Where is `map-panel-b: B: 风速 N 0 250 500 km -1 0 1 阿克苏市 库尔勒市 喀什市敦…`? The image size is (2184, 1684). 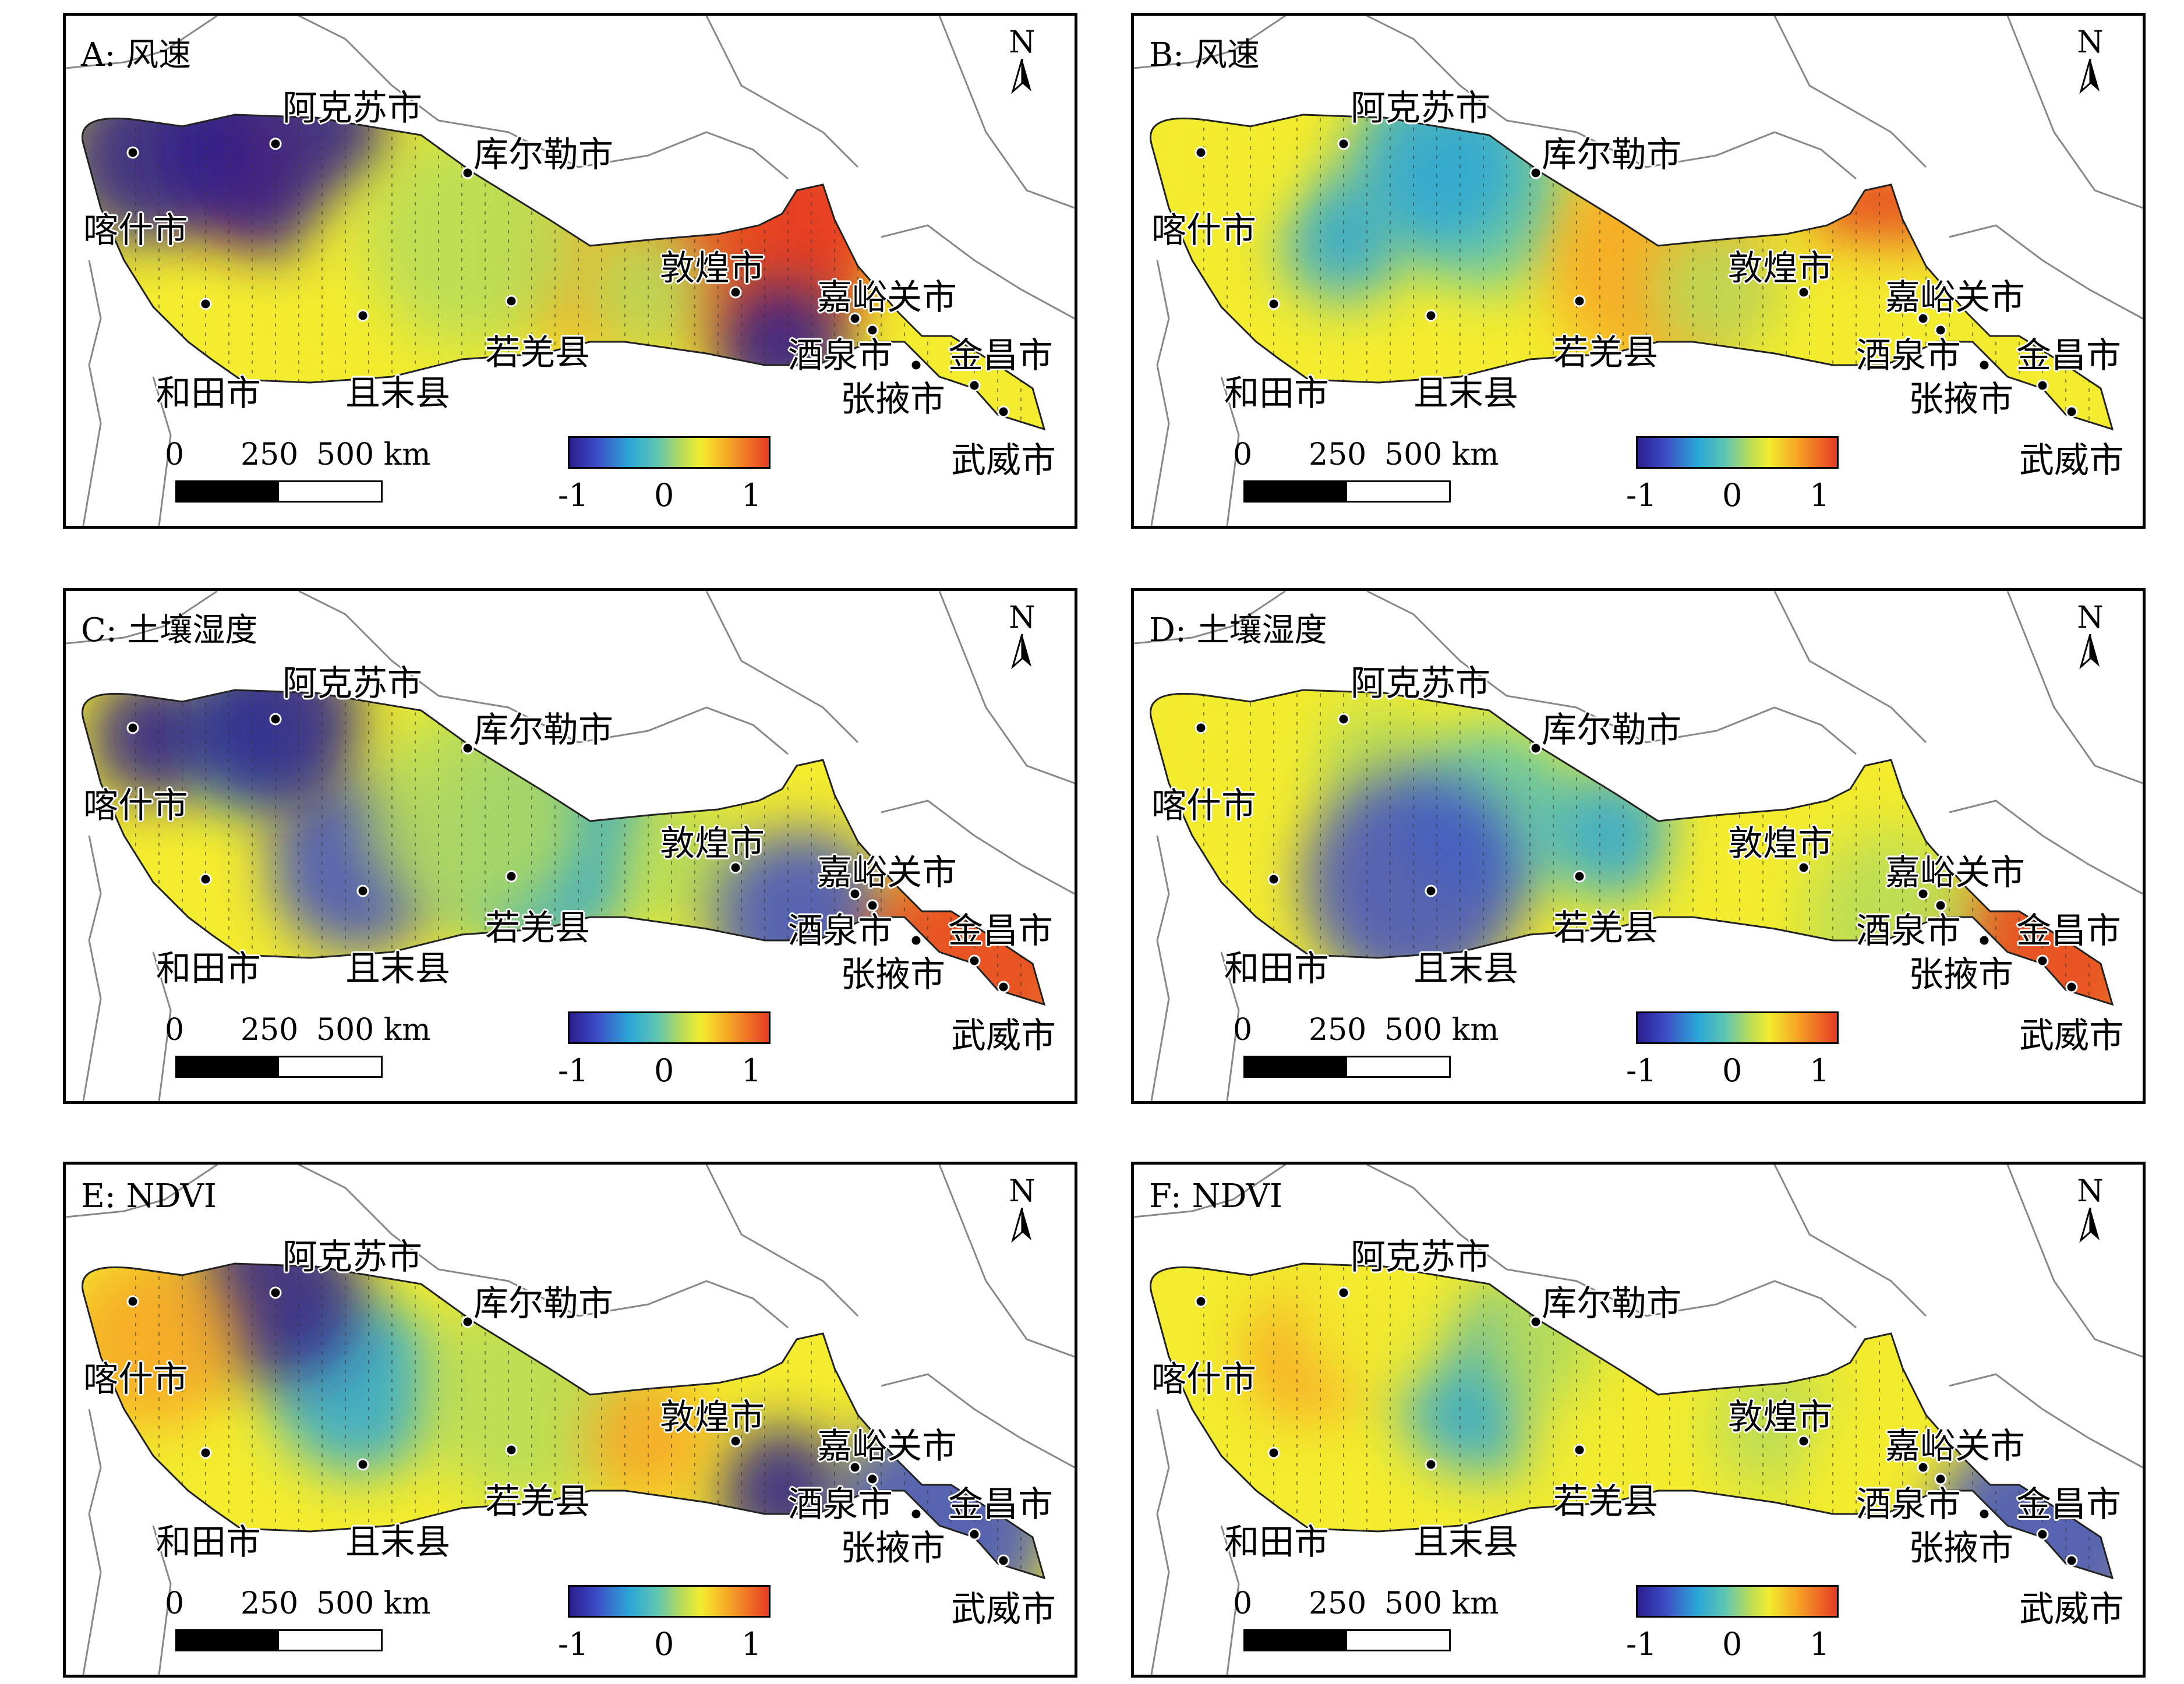
map-panel-b: B: 风速 N 0 250 500 km -1 0 1 阿克苏市 库尔勒市 喀什市敦… is located at coordinates (1638, 271).